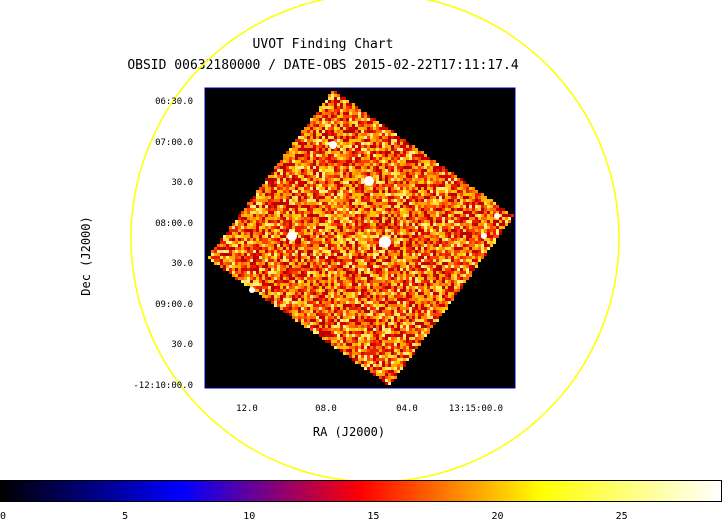  Describe the element at coordinates (247, 409) in the screenshot. I see `x-tick-label: 12.0` at that location.